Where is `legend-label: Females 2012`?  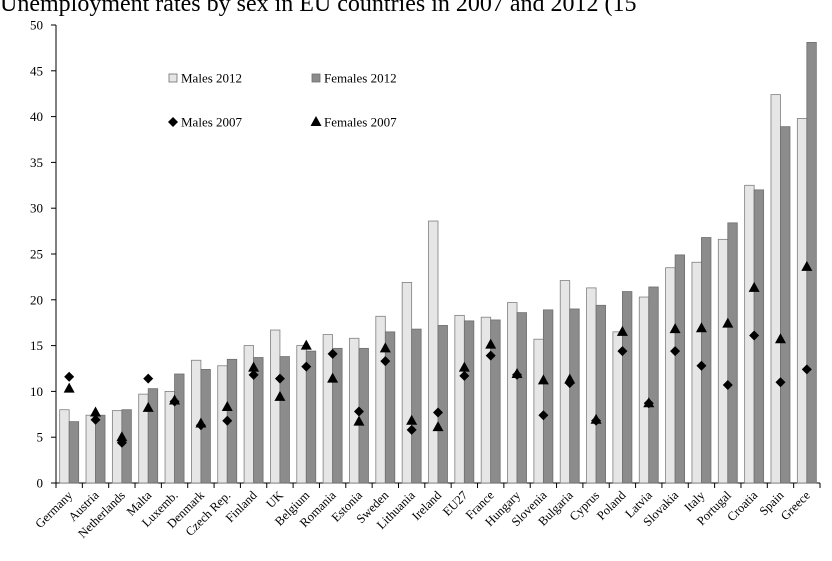 legend-label: Females 2012 is located at coordinates (360, 78).